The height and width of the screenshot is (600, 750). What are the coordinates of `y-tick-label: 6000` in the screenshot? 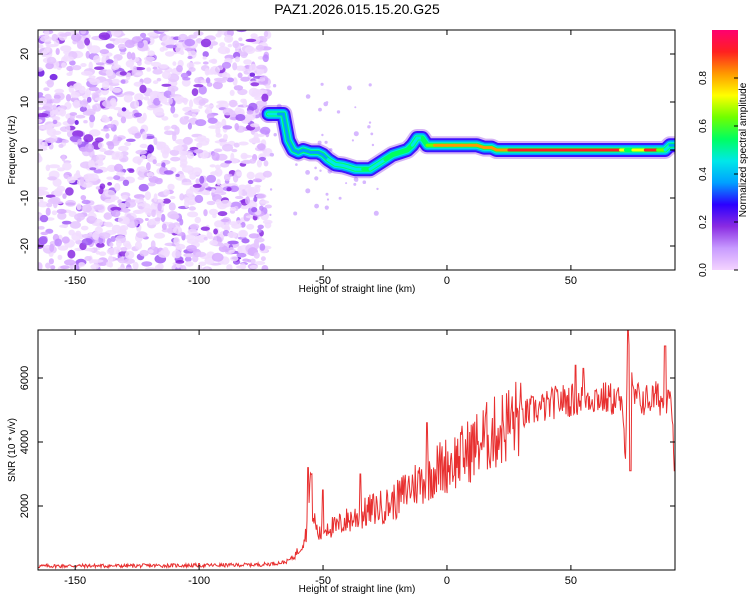 It's located at (25, 378).